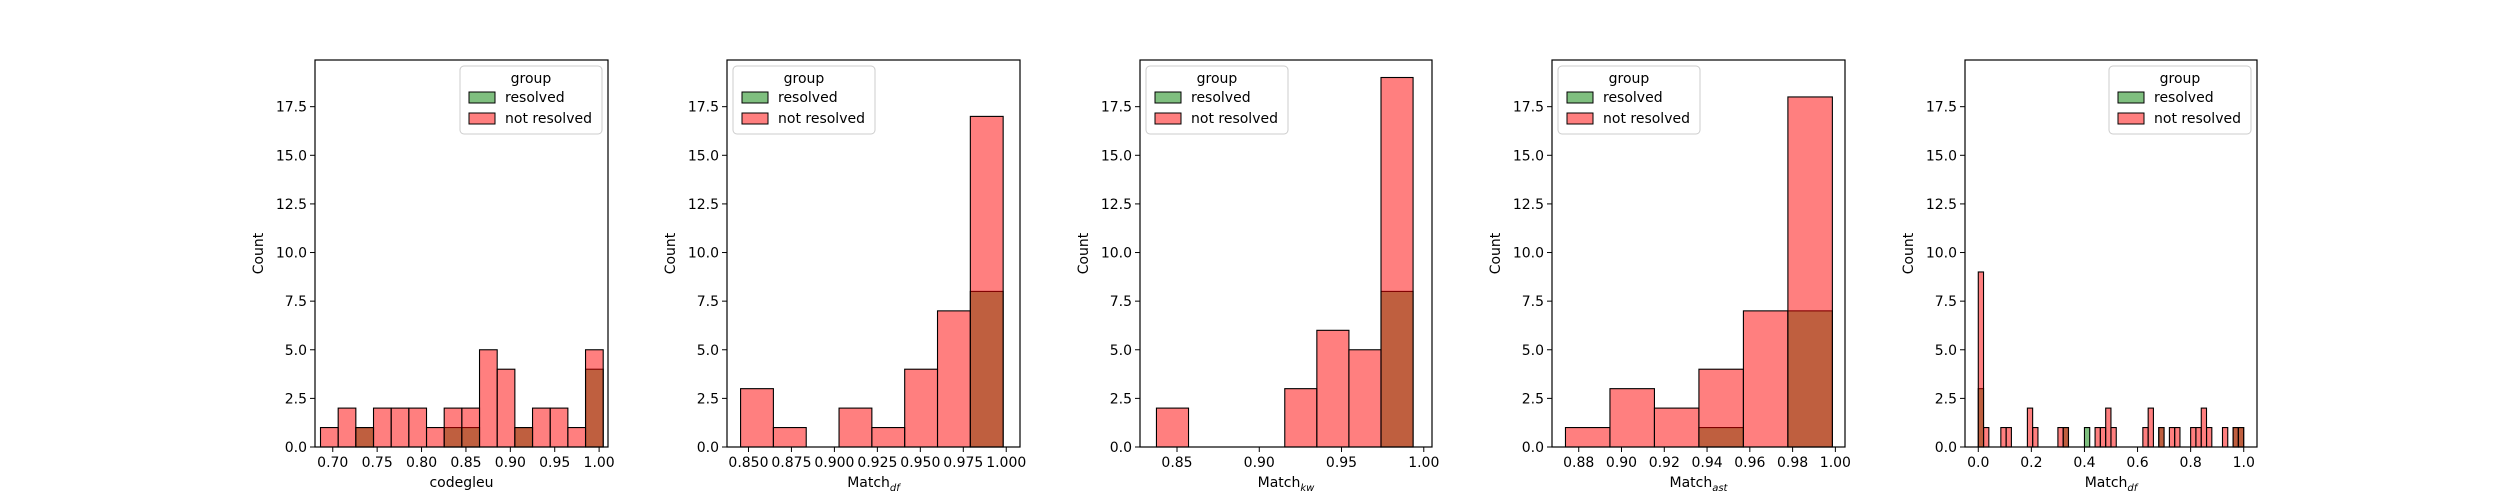 The image size is (2500, 500). I want to click on x-axis-label: Matchast, so click(1699, 484).